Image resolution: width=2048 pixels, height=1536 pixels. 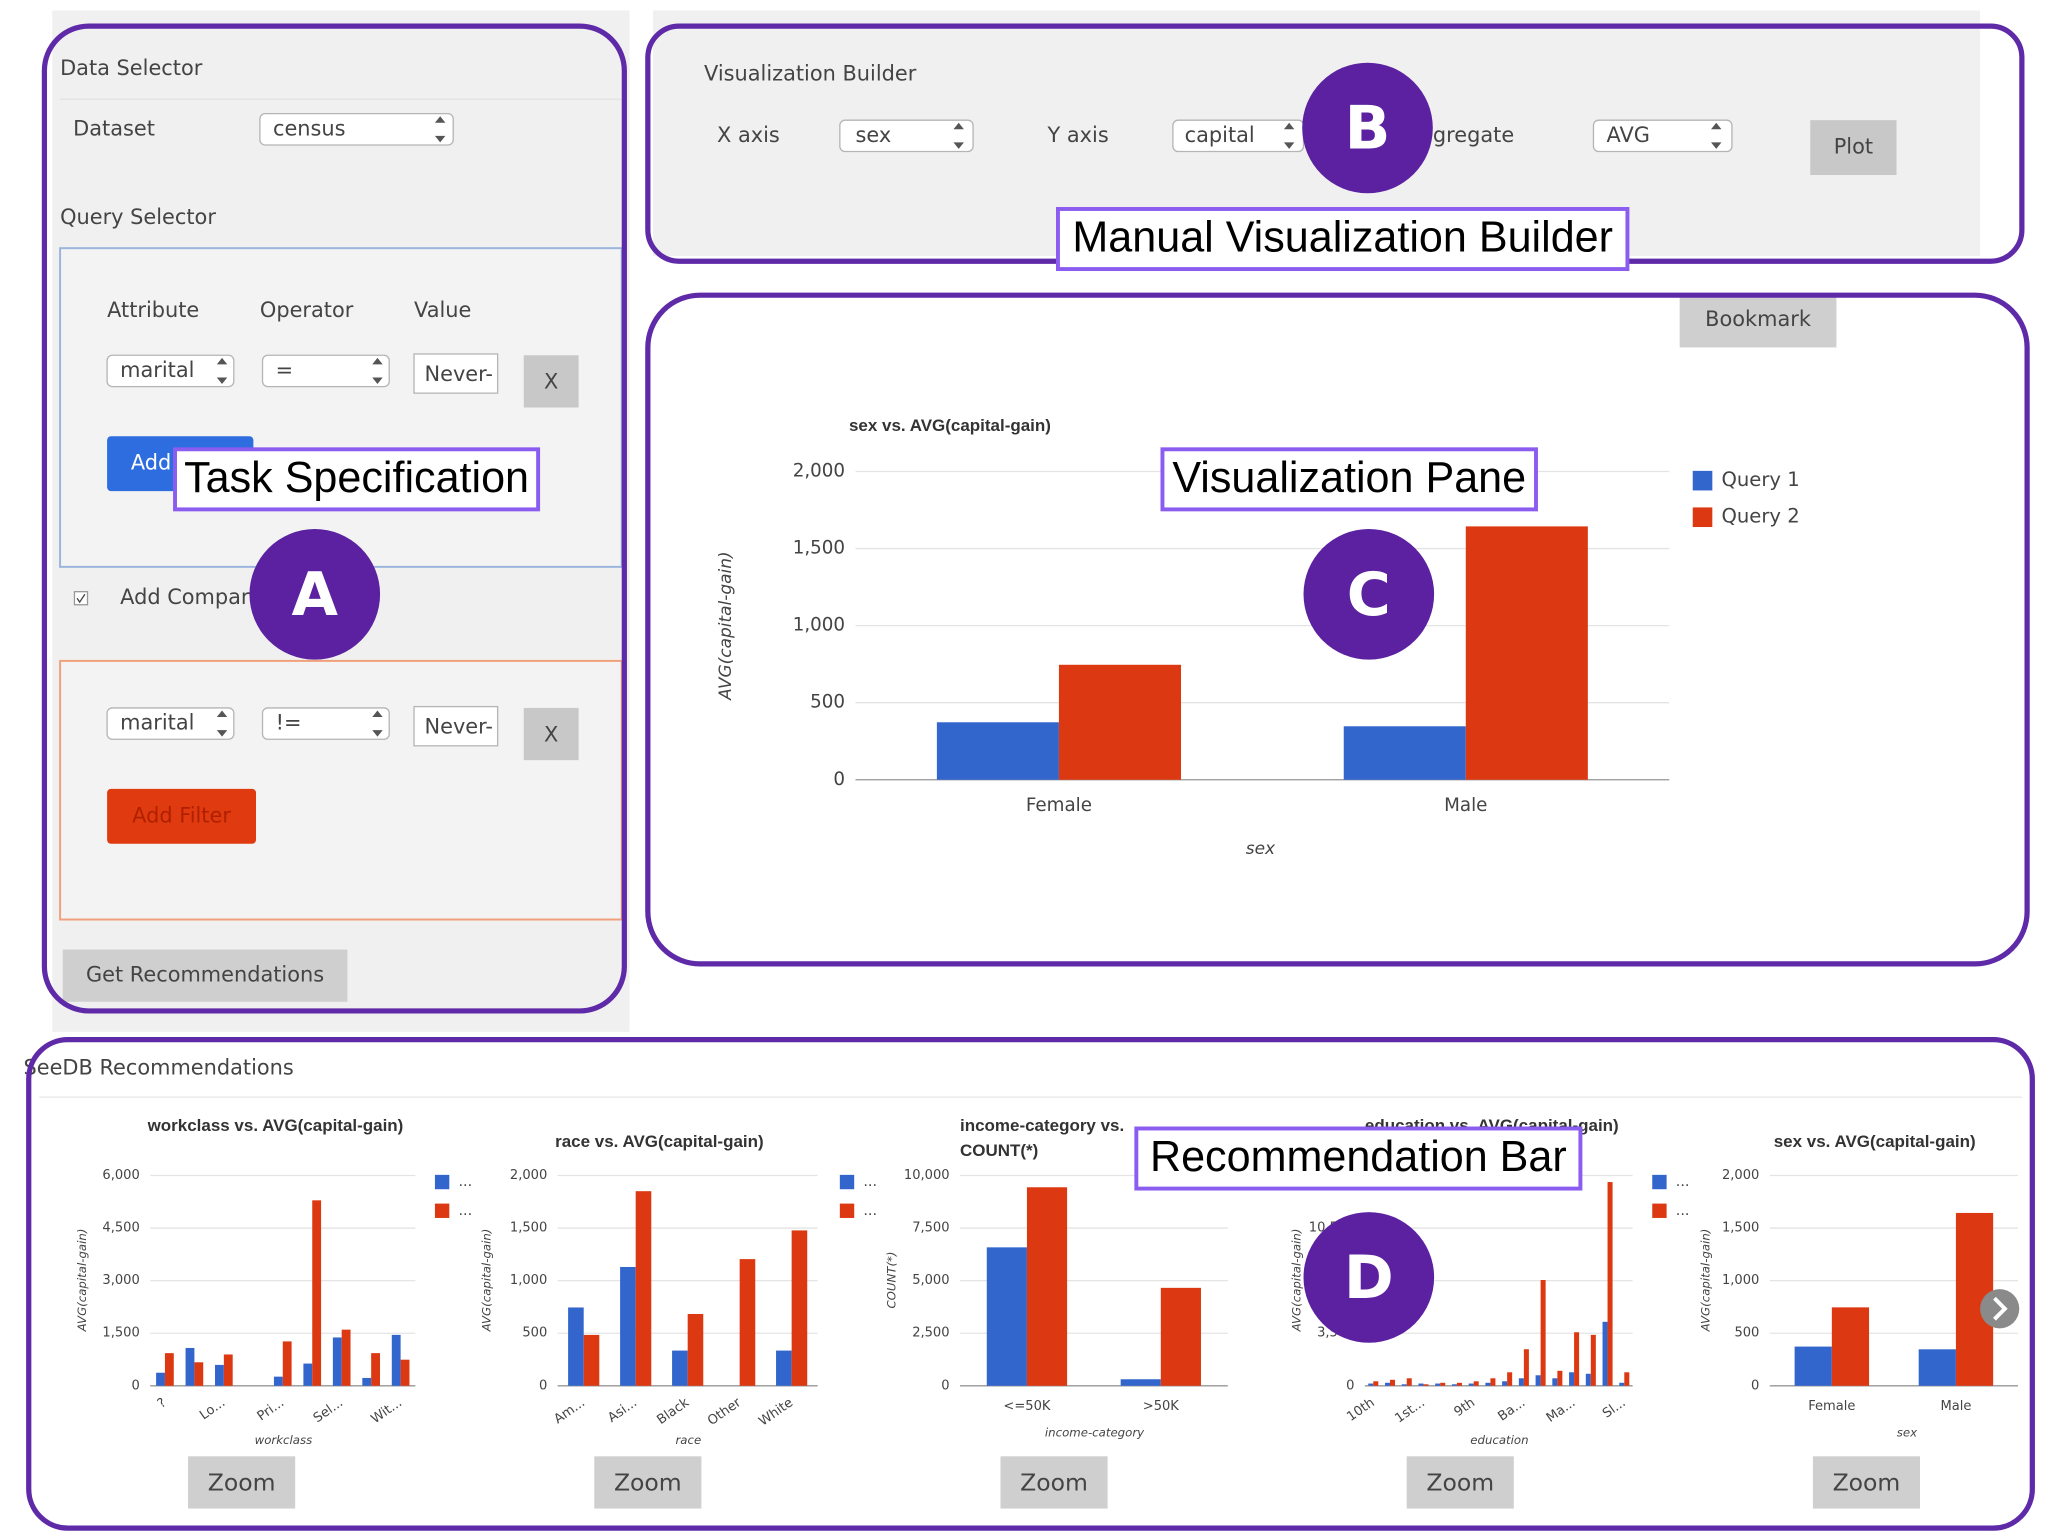 What do you see at coordinates (205, 975) in the screenshot?
I see `get-recommendations-button` at bounding box center [205, 975].